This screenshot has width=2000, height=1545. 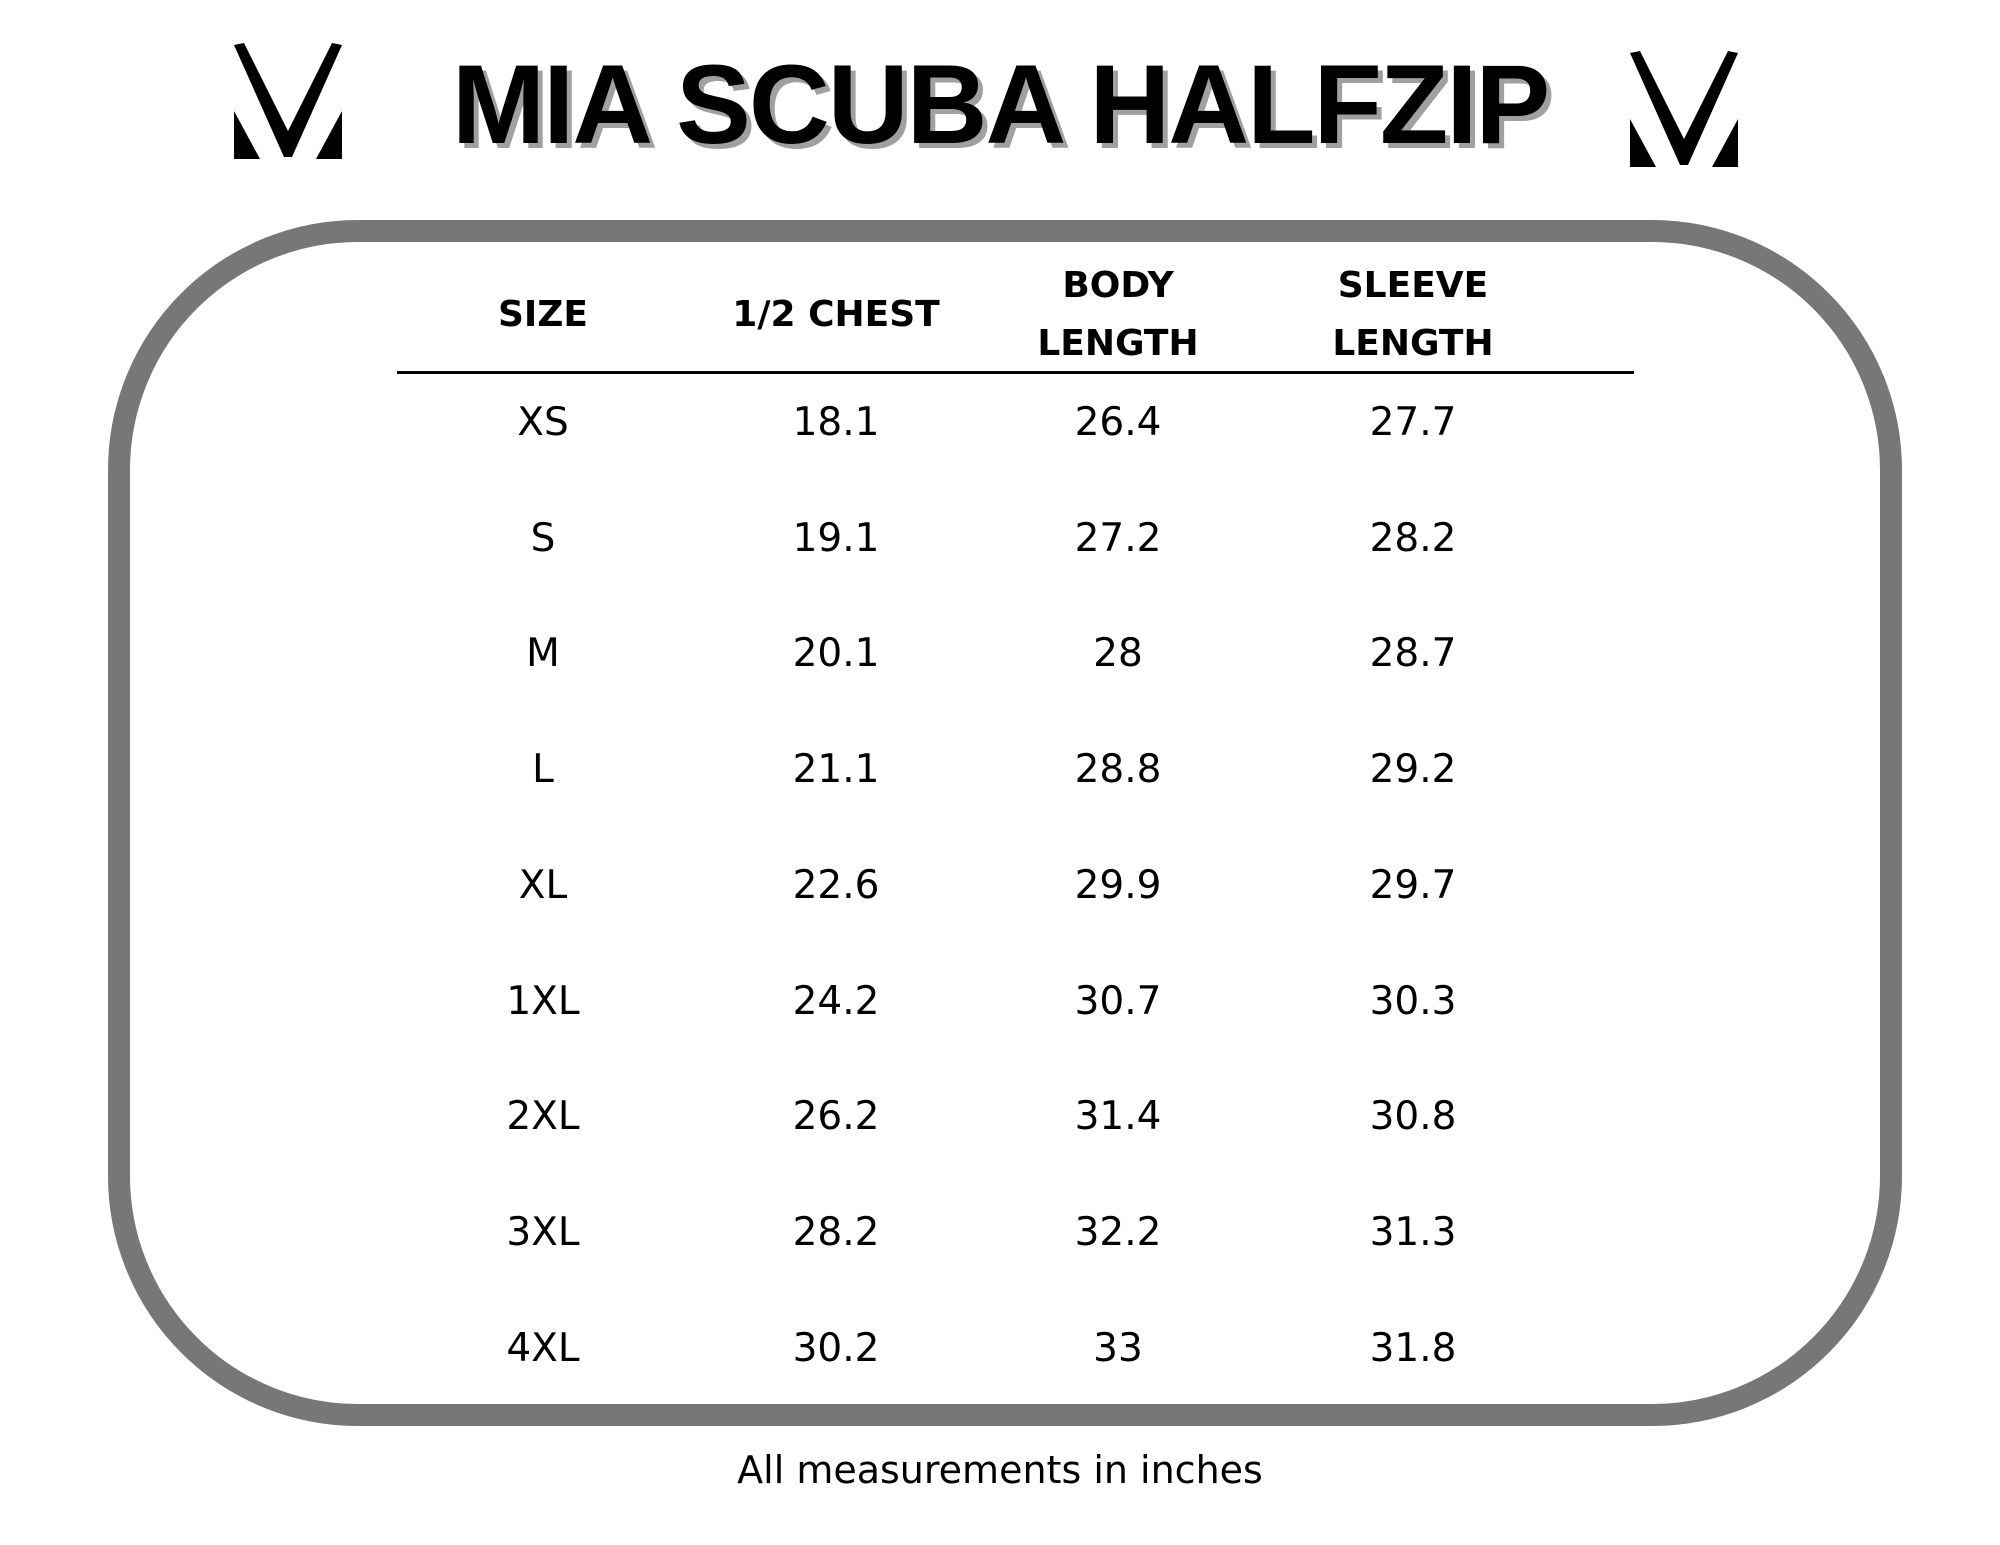 What do you see at coordinates (288, 101) in the screenshot?
I see `mv-logo-left-icon` at bounding box center [288, 101].